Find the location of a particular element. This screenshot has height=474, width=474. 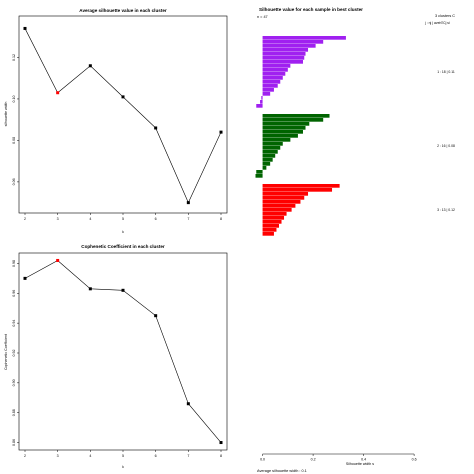

y-axis-label: silhouette width is located at coordinates (6, 114).